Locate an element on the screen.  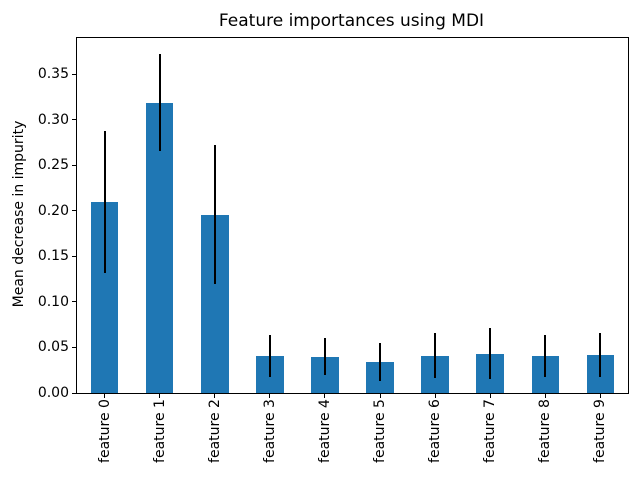
chart-title: Feature importances using MDI is located at coordinates (351, 21).